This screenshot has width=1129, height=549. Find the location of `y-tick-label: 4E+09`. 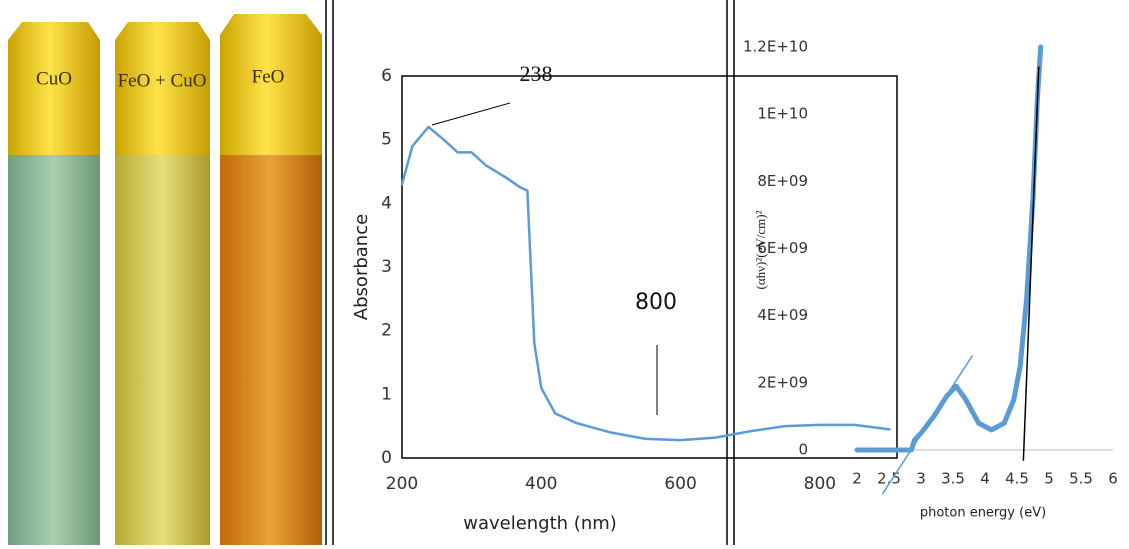

y-tick-label: 4E+09 is located at coordinates (782, 315).